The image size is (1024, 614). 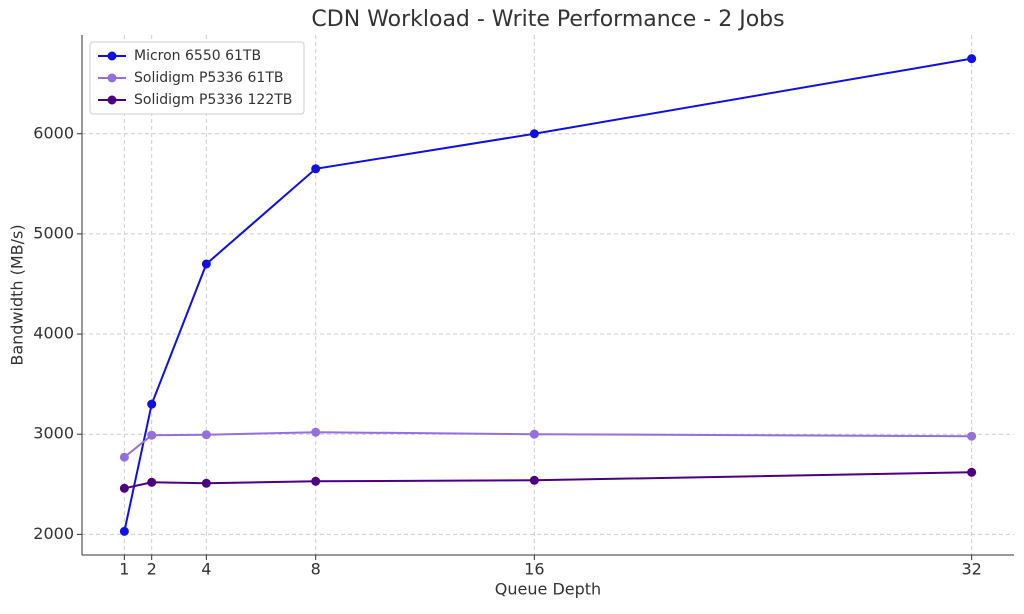 What do you see at coordinates (152, 569) in the screenshot?
I see `x-tick-label: 2` at bounding box center [152, 569].